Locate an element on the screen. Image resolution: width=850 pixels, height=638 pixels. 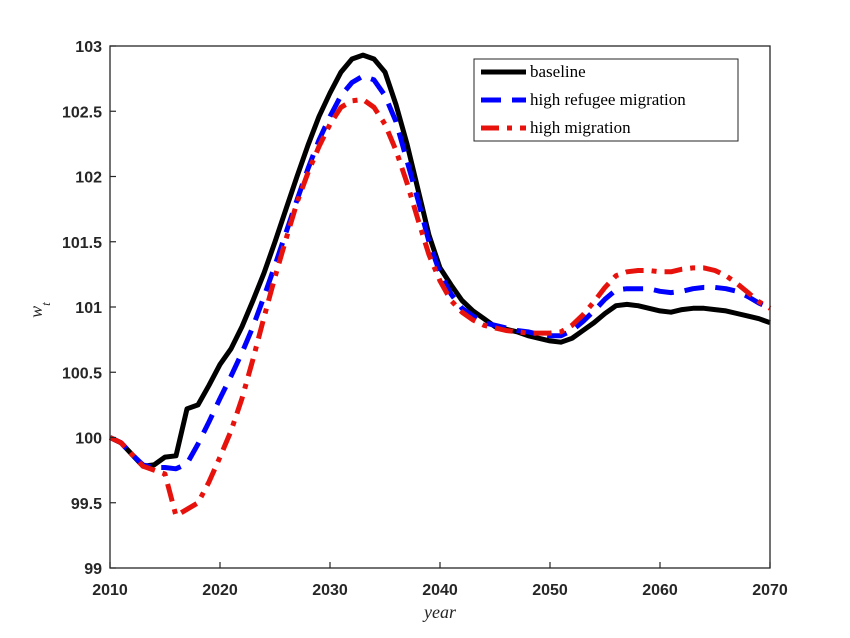
x-tick-label: 2020 is located at coordinates (220, 590).